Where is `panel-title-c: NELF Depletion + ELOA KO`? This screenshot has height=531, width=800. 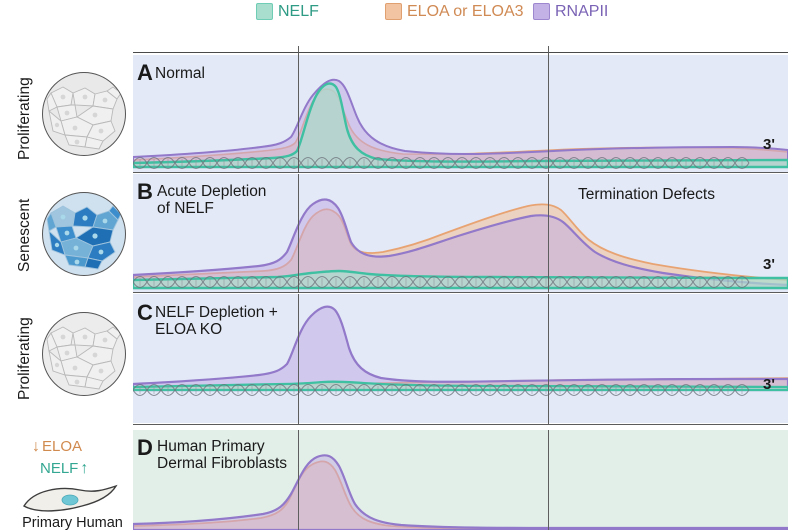 panel-title-c: NELF Depletion + ELOA KO is located at coordinates (216, 321).